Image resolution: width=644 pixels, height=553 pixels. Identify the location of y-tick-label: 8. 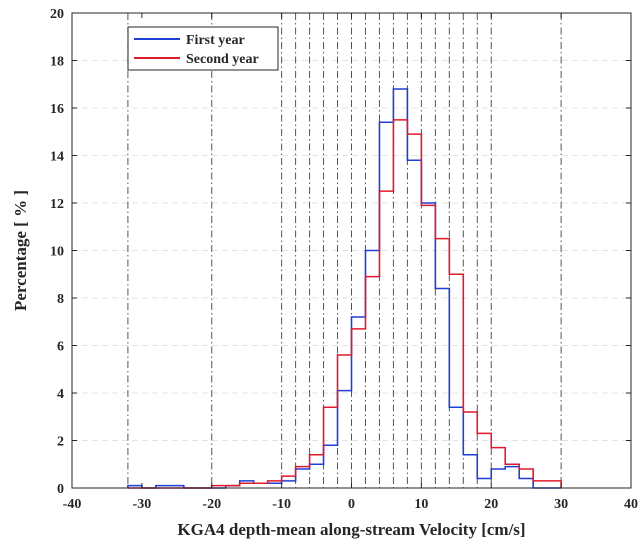
(60, 299).